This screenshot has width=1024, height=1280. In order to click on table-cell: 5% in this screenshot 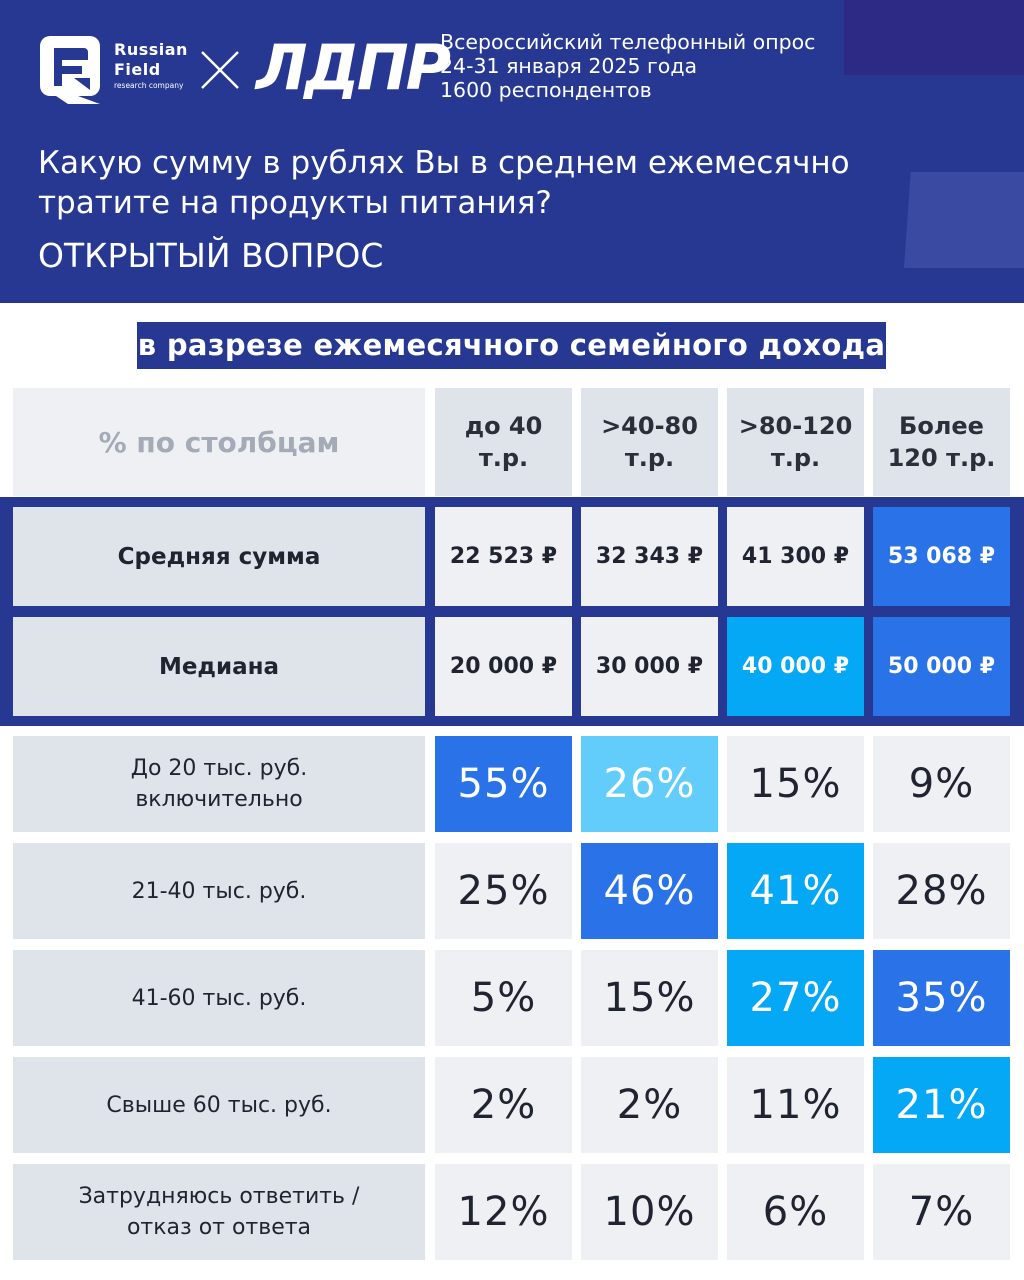, I will do `click(503, 998)`.